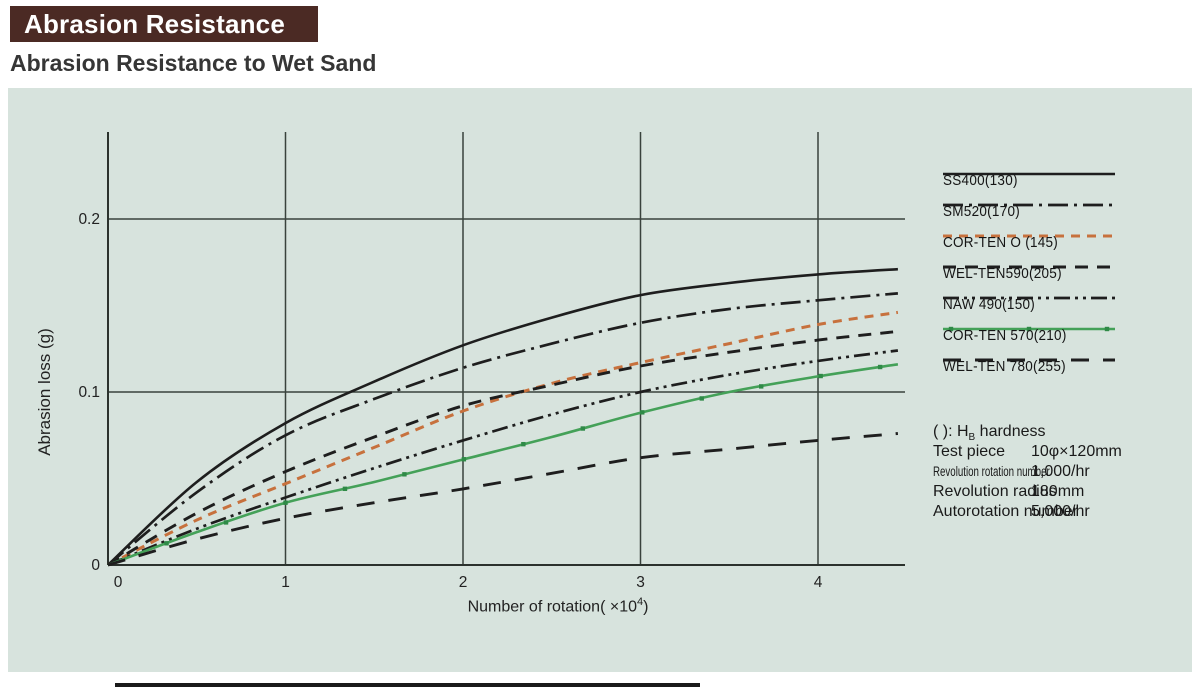 This screenshot has height=687, width=1200. I want to click on legend-label: COR-TEN 570(210), so click(1005, 335).